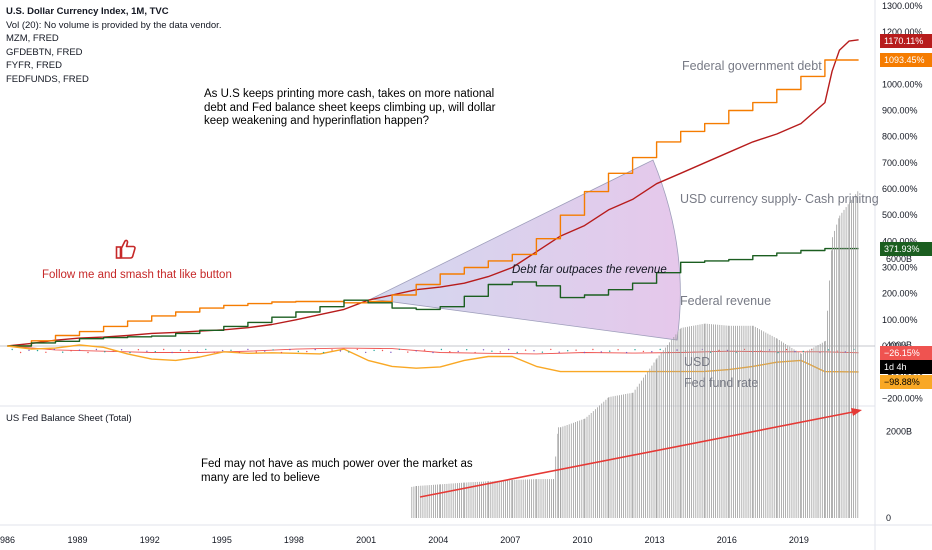  I want to click on price-tag-usd: −26.15%, so click(906, 353).